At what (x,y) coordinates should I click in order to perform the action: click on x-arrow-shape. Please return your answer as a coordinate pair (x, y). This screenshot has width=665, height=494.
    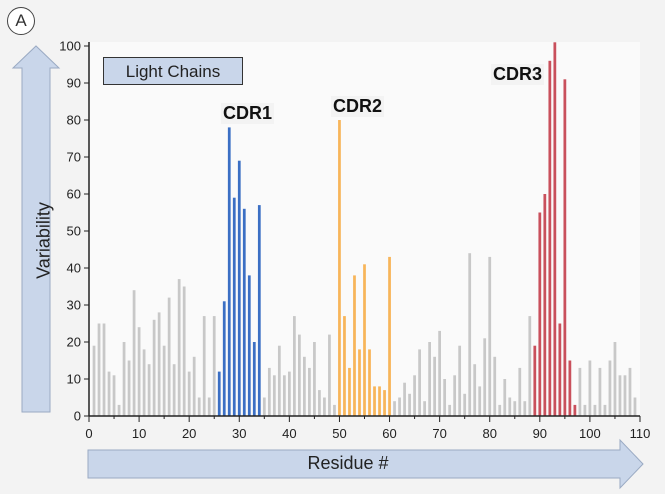
    Looking at the image, I should click on (365, 464).